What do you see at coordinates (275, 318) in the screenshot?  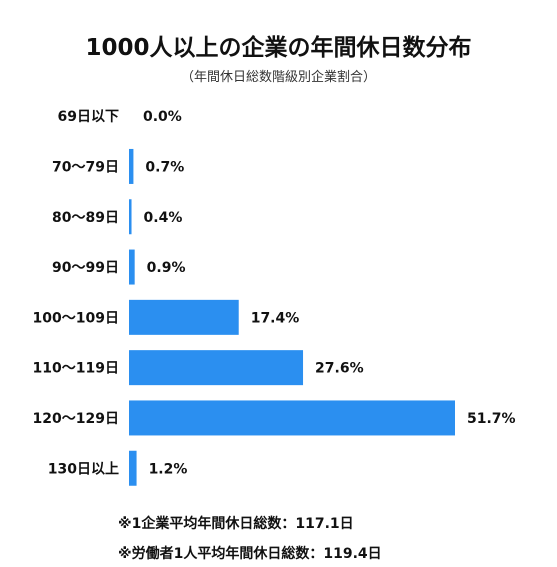 I see `value-label: 17.4%` at bounding box center [275, 318].